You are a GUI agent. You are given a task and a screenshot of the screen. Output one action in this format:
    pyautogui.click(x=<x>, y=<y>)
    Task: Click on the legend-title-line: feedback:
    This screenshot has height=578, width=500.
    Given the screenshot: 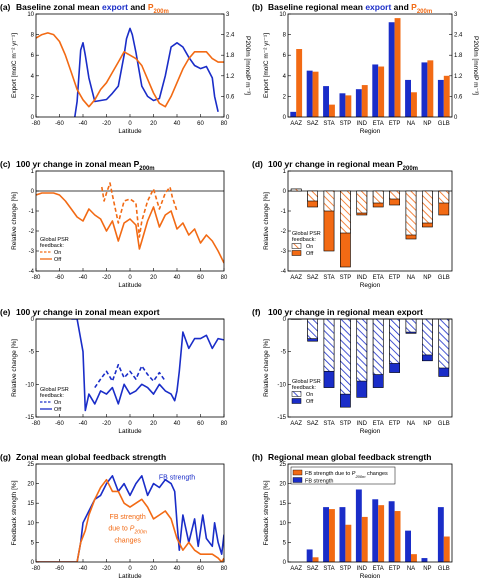 What is the action you would take?
    pyautogui.click(x=52, y=396)
    